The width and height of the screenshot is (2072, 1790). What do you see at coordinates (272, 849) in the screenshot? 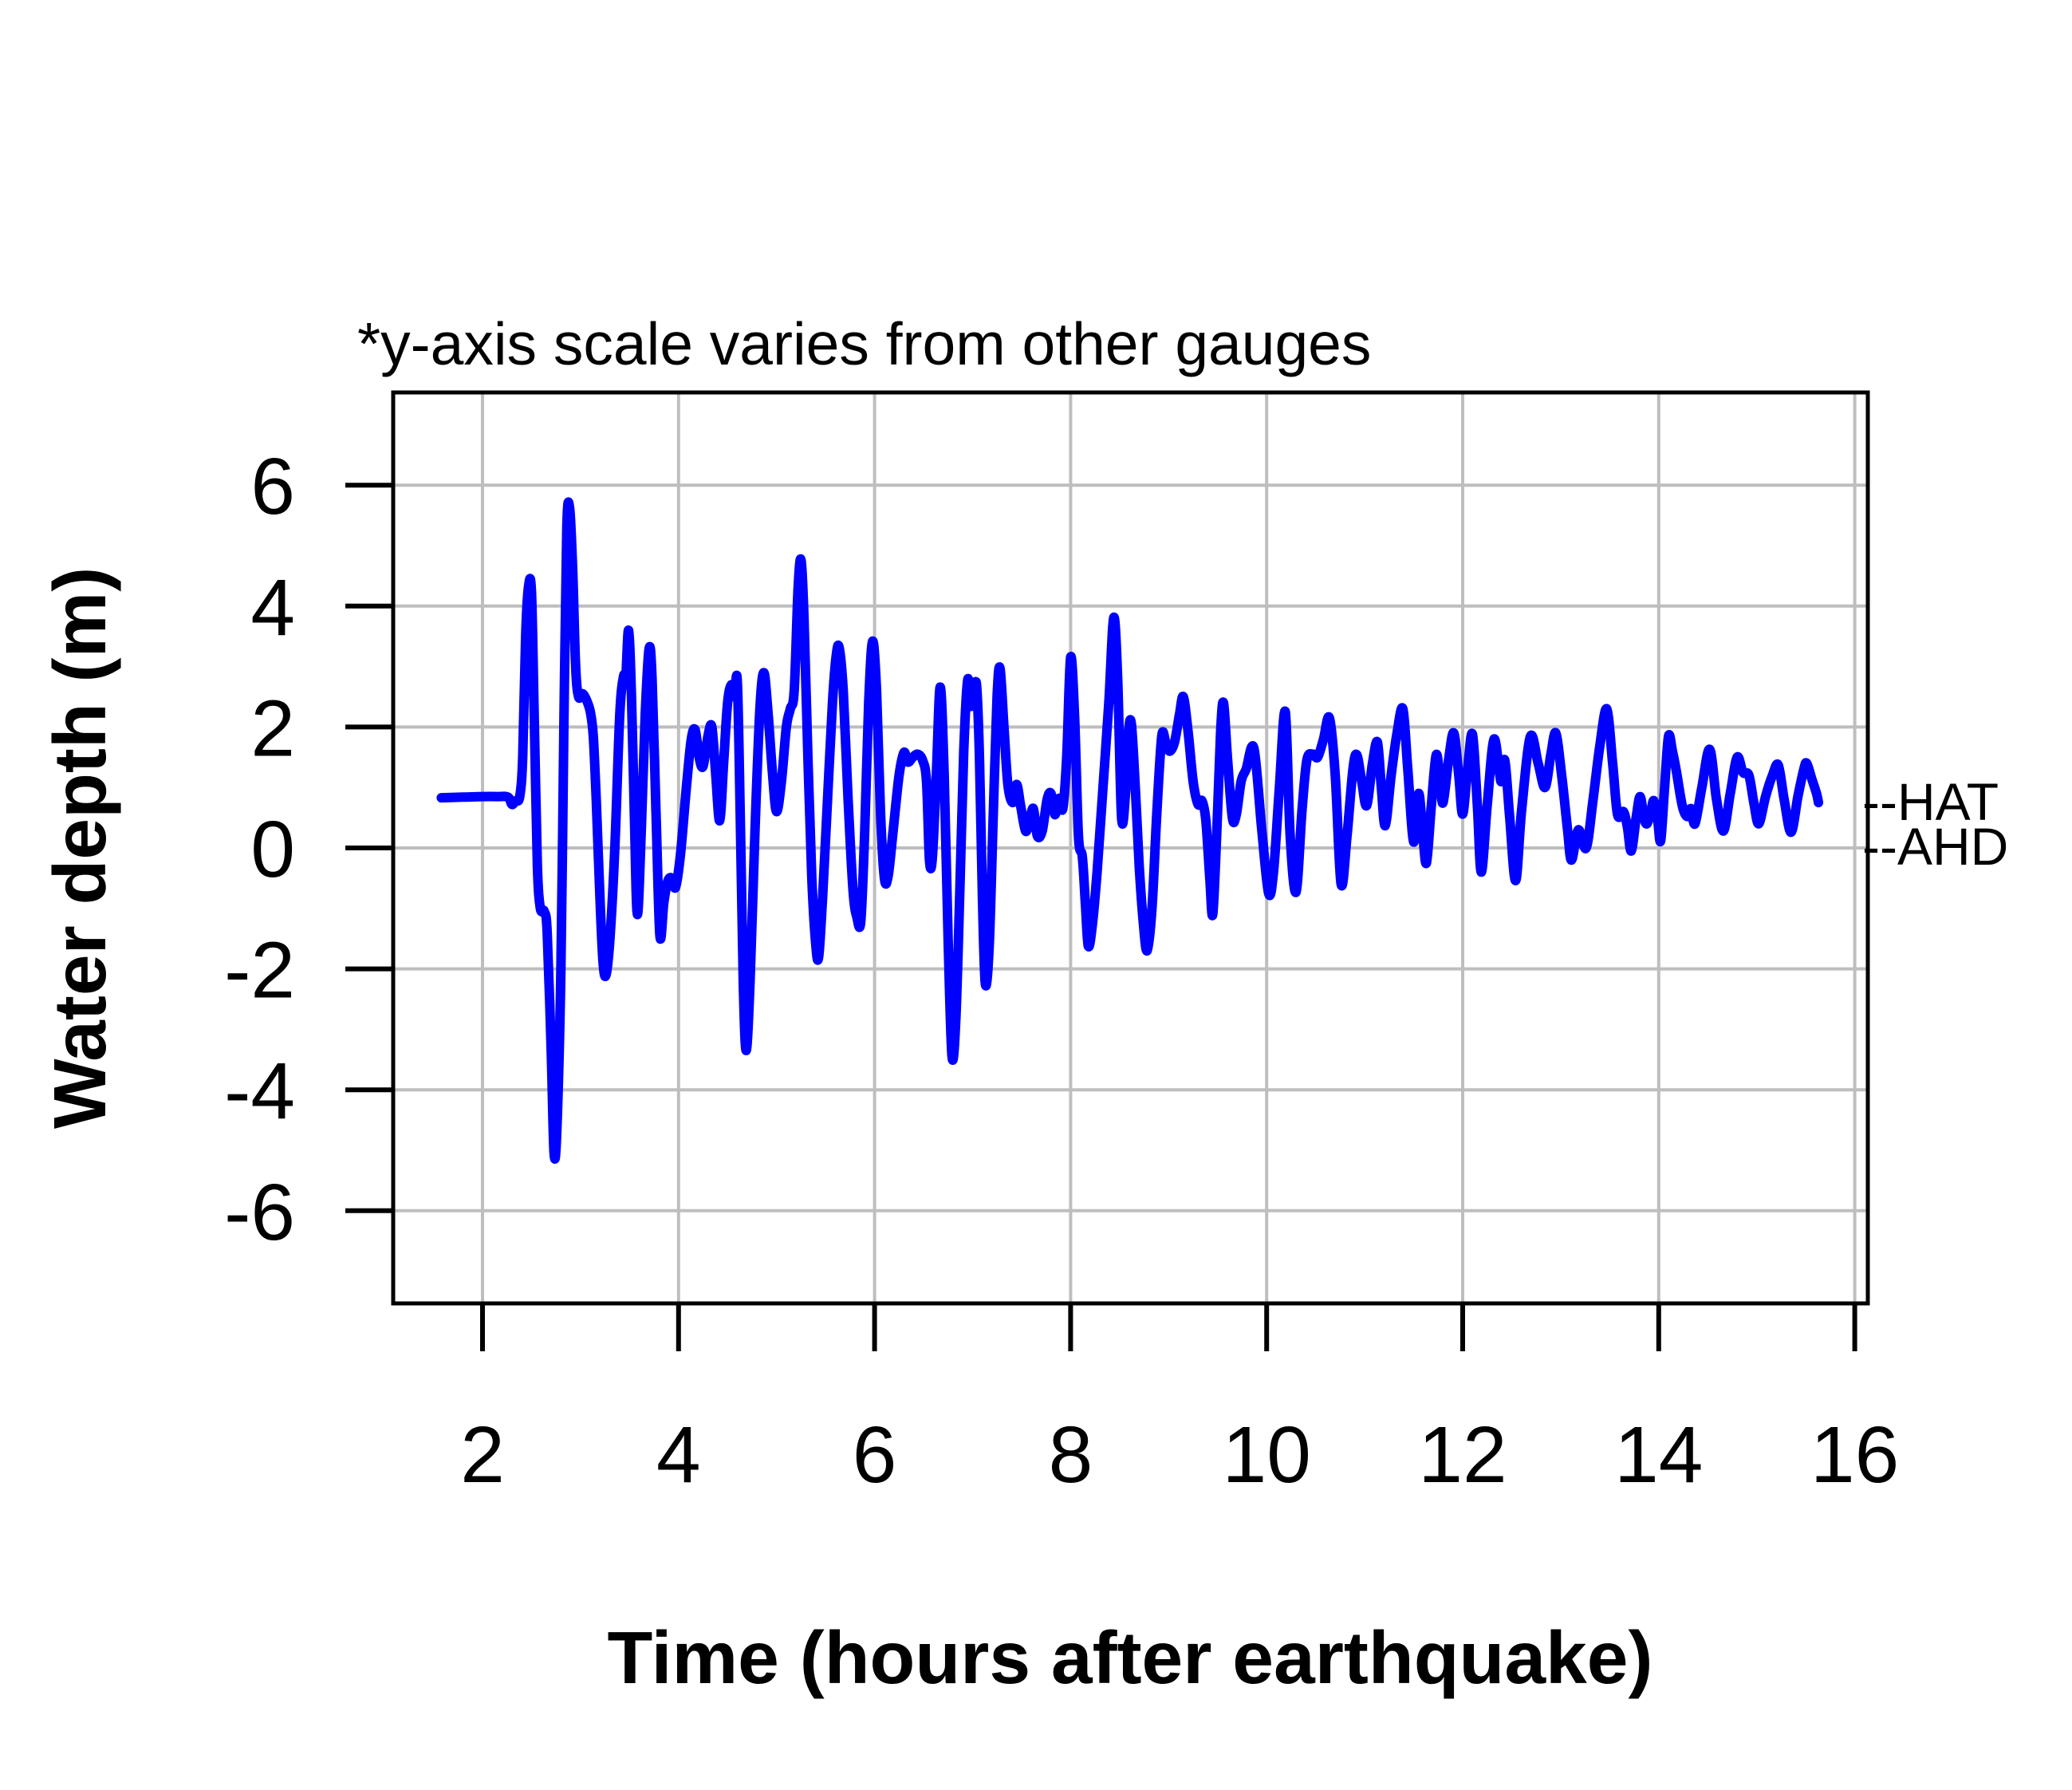
I see `y-tick-label: 0` at bounding box center [272, 849].